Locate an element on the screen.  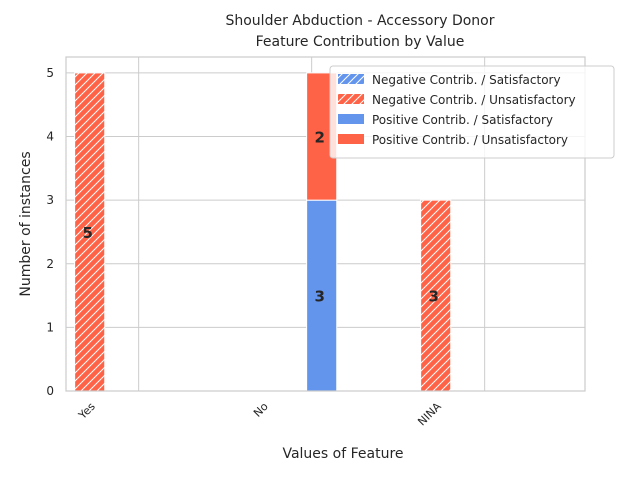
legend-entry: Negative Contrib. / Unsatisfactory is located at coordinates (474, 100).